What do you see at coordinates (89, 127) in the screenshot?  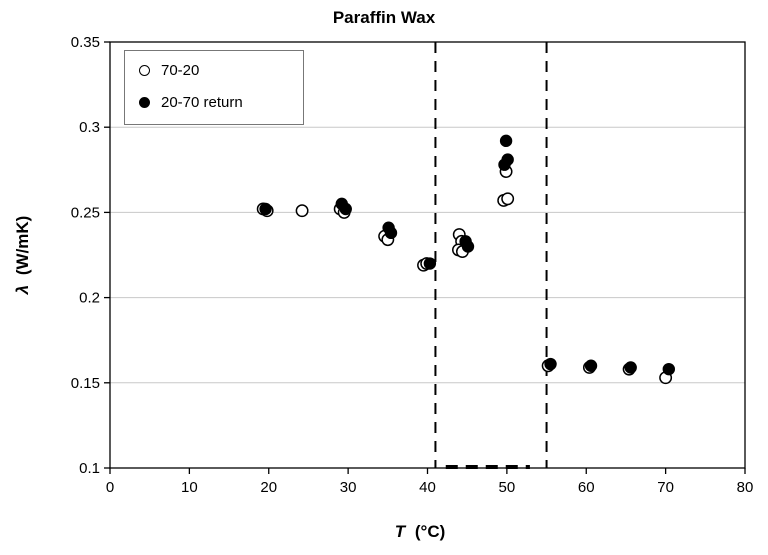 I see `svg-text: 0.3` at bounding box center [89, 127].